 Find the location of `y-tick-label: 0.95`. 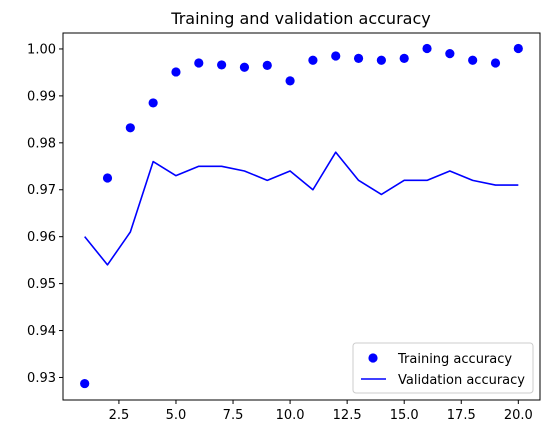

y-tick-label: 0.95 is located at coordinates (41, 284).